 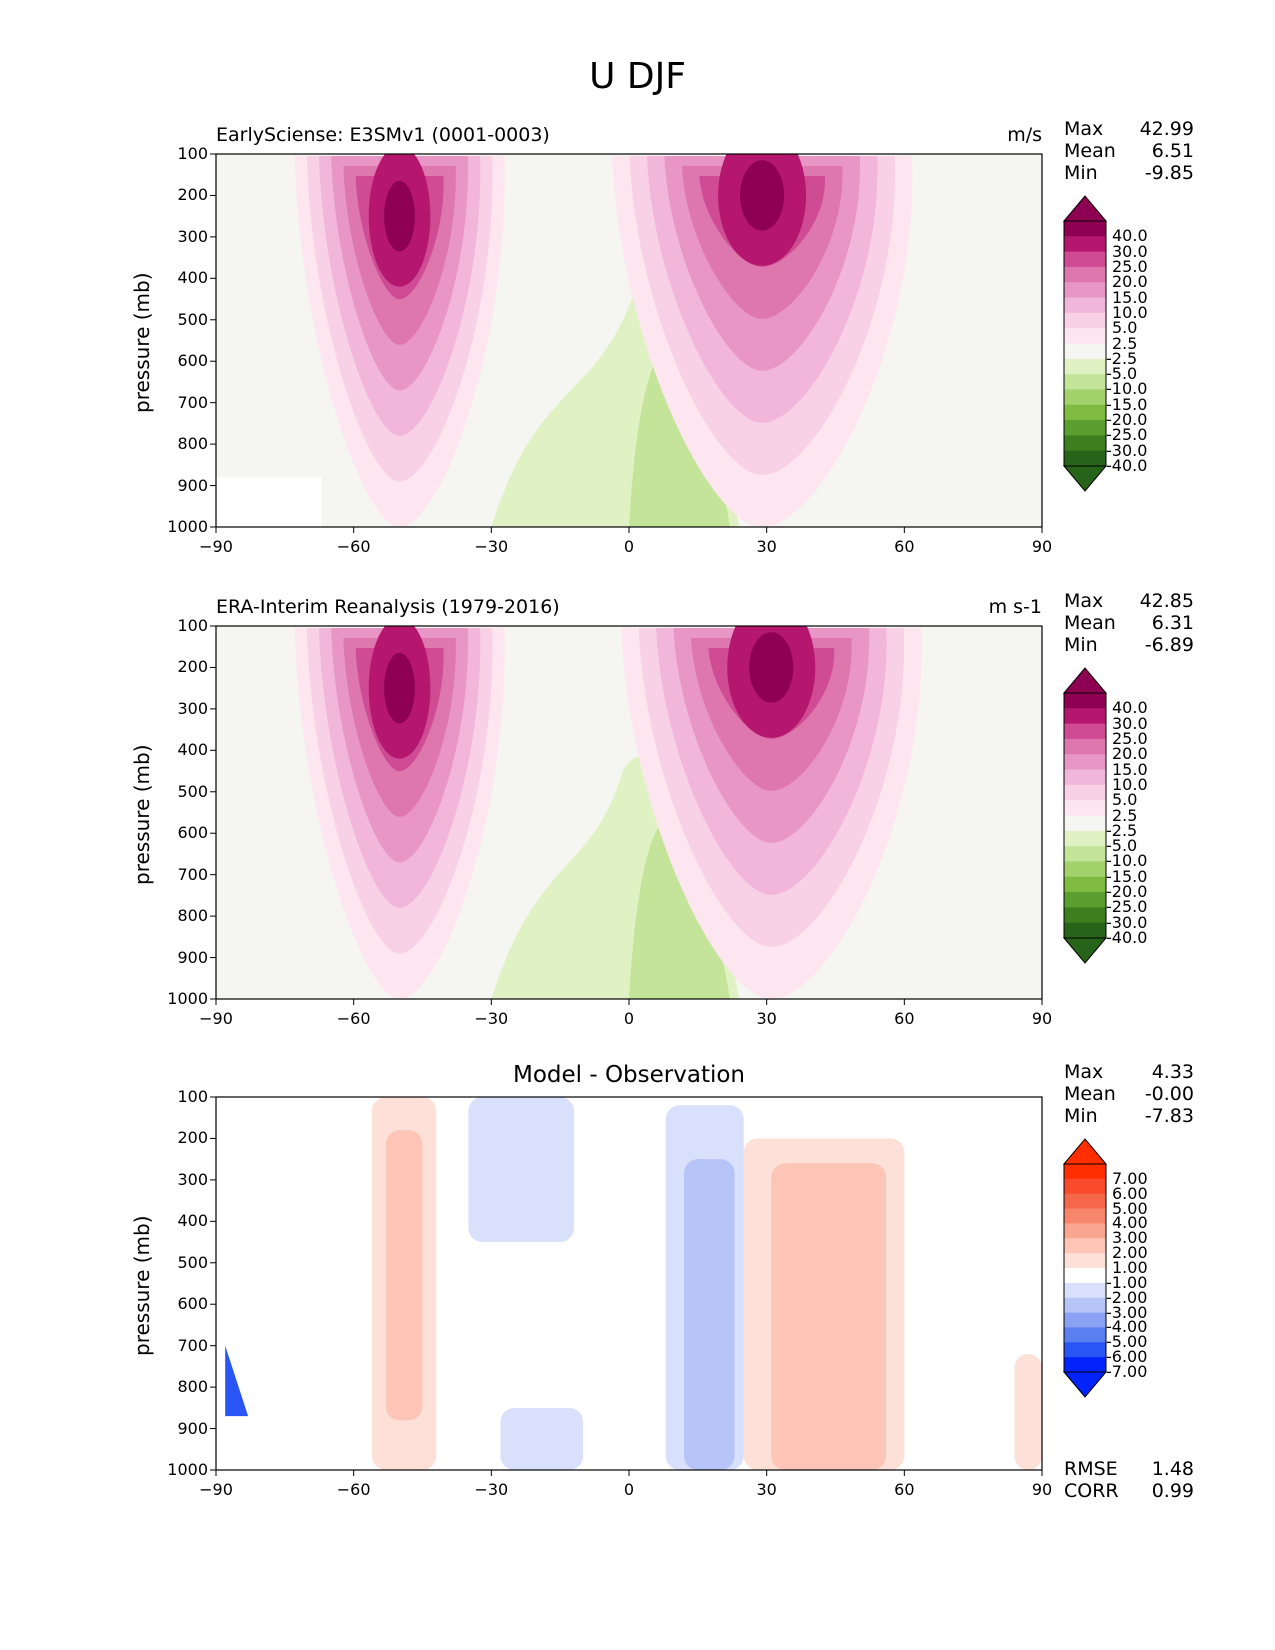 What do you see at coordinates (1085, 1384) in the screenshot?
I see `colorbar-extend-bottom` at bounding box center [1085, 1384].